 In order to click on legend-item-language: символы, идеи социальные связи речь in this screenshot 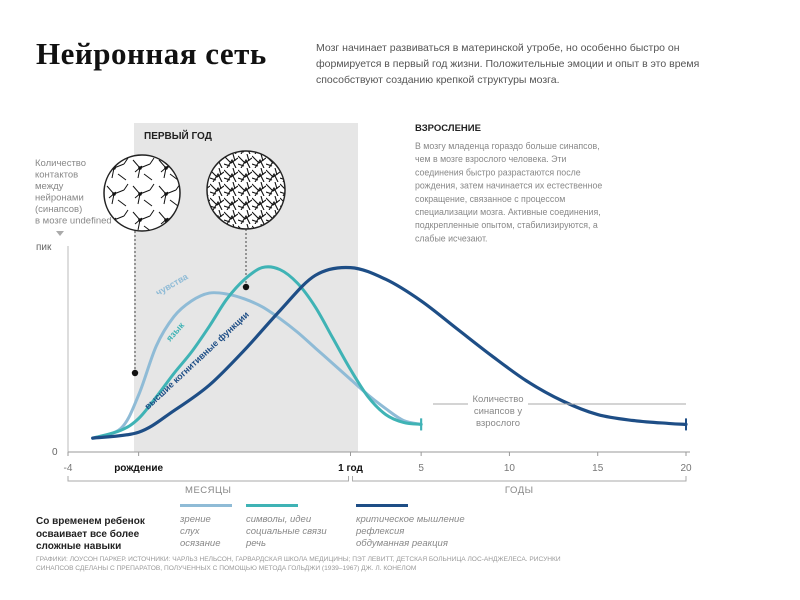, I will do `click(286, 527)`.